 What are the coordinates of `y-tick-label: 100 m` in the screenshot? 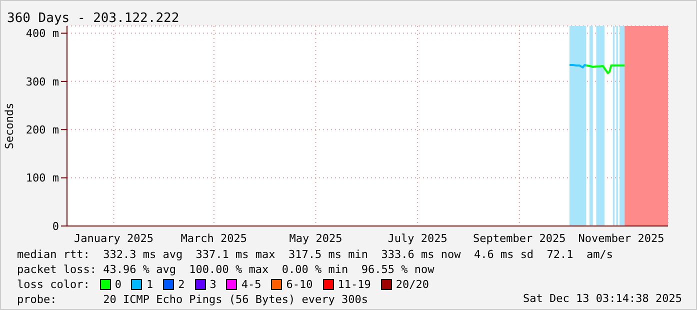 It's located at (43, 178).